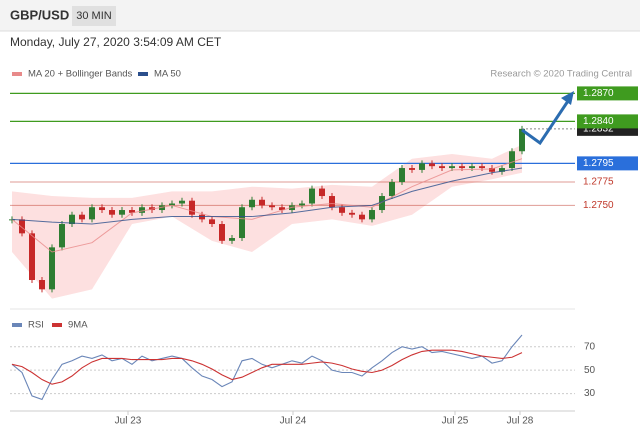  Describe the element at coordinates (116, 42) in the screenshot. I see `date: Monday, July 27, 2020 3:54:09 AM CET` at that location.